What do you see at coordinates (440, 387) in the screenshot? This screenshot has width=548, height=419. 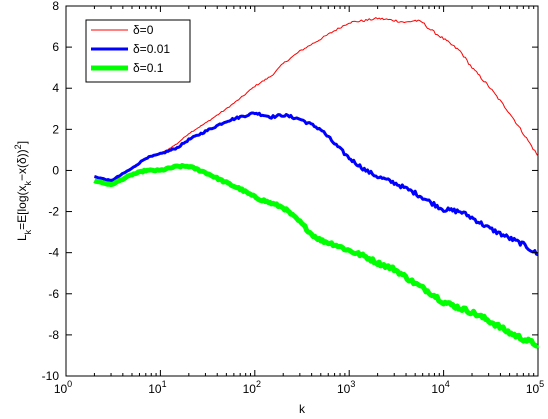 I see `x-tick-label: 10⁴` at bounding box center [440, 387].